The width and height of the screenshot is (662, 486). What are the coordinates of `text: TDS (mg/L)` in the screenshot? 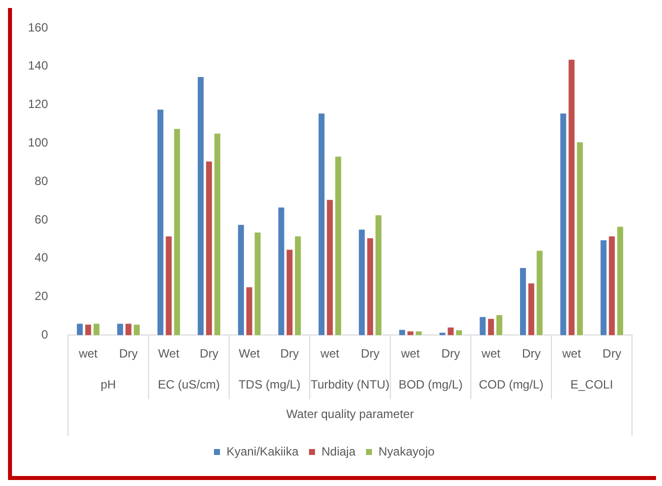 It's located at (269, 385).